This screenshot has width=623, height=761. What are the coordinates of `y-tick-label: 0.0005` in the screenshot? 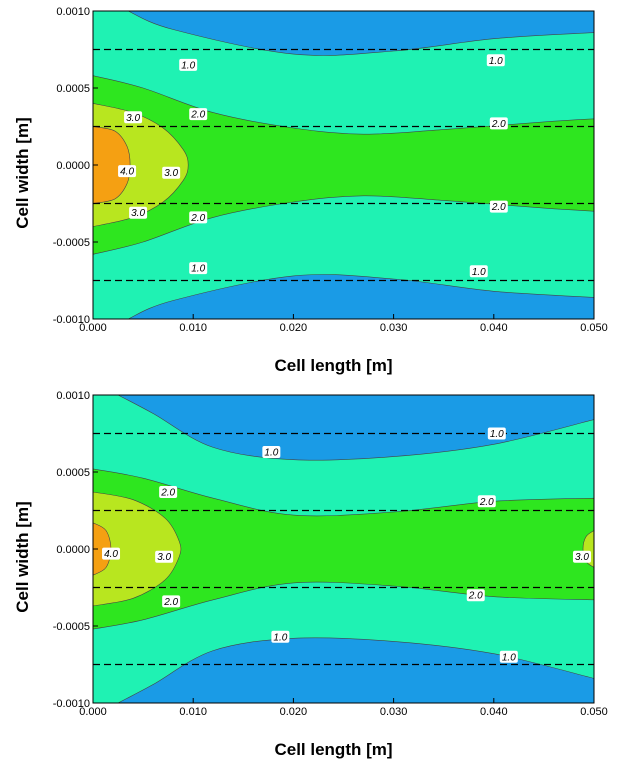 It's located at (73, 473).